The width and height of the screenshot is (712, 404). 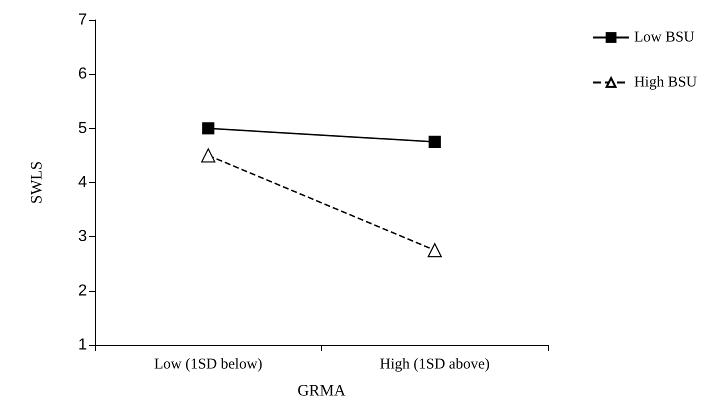 I want to click on y-tick-label: 2, so click(x=83, y=291).